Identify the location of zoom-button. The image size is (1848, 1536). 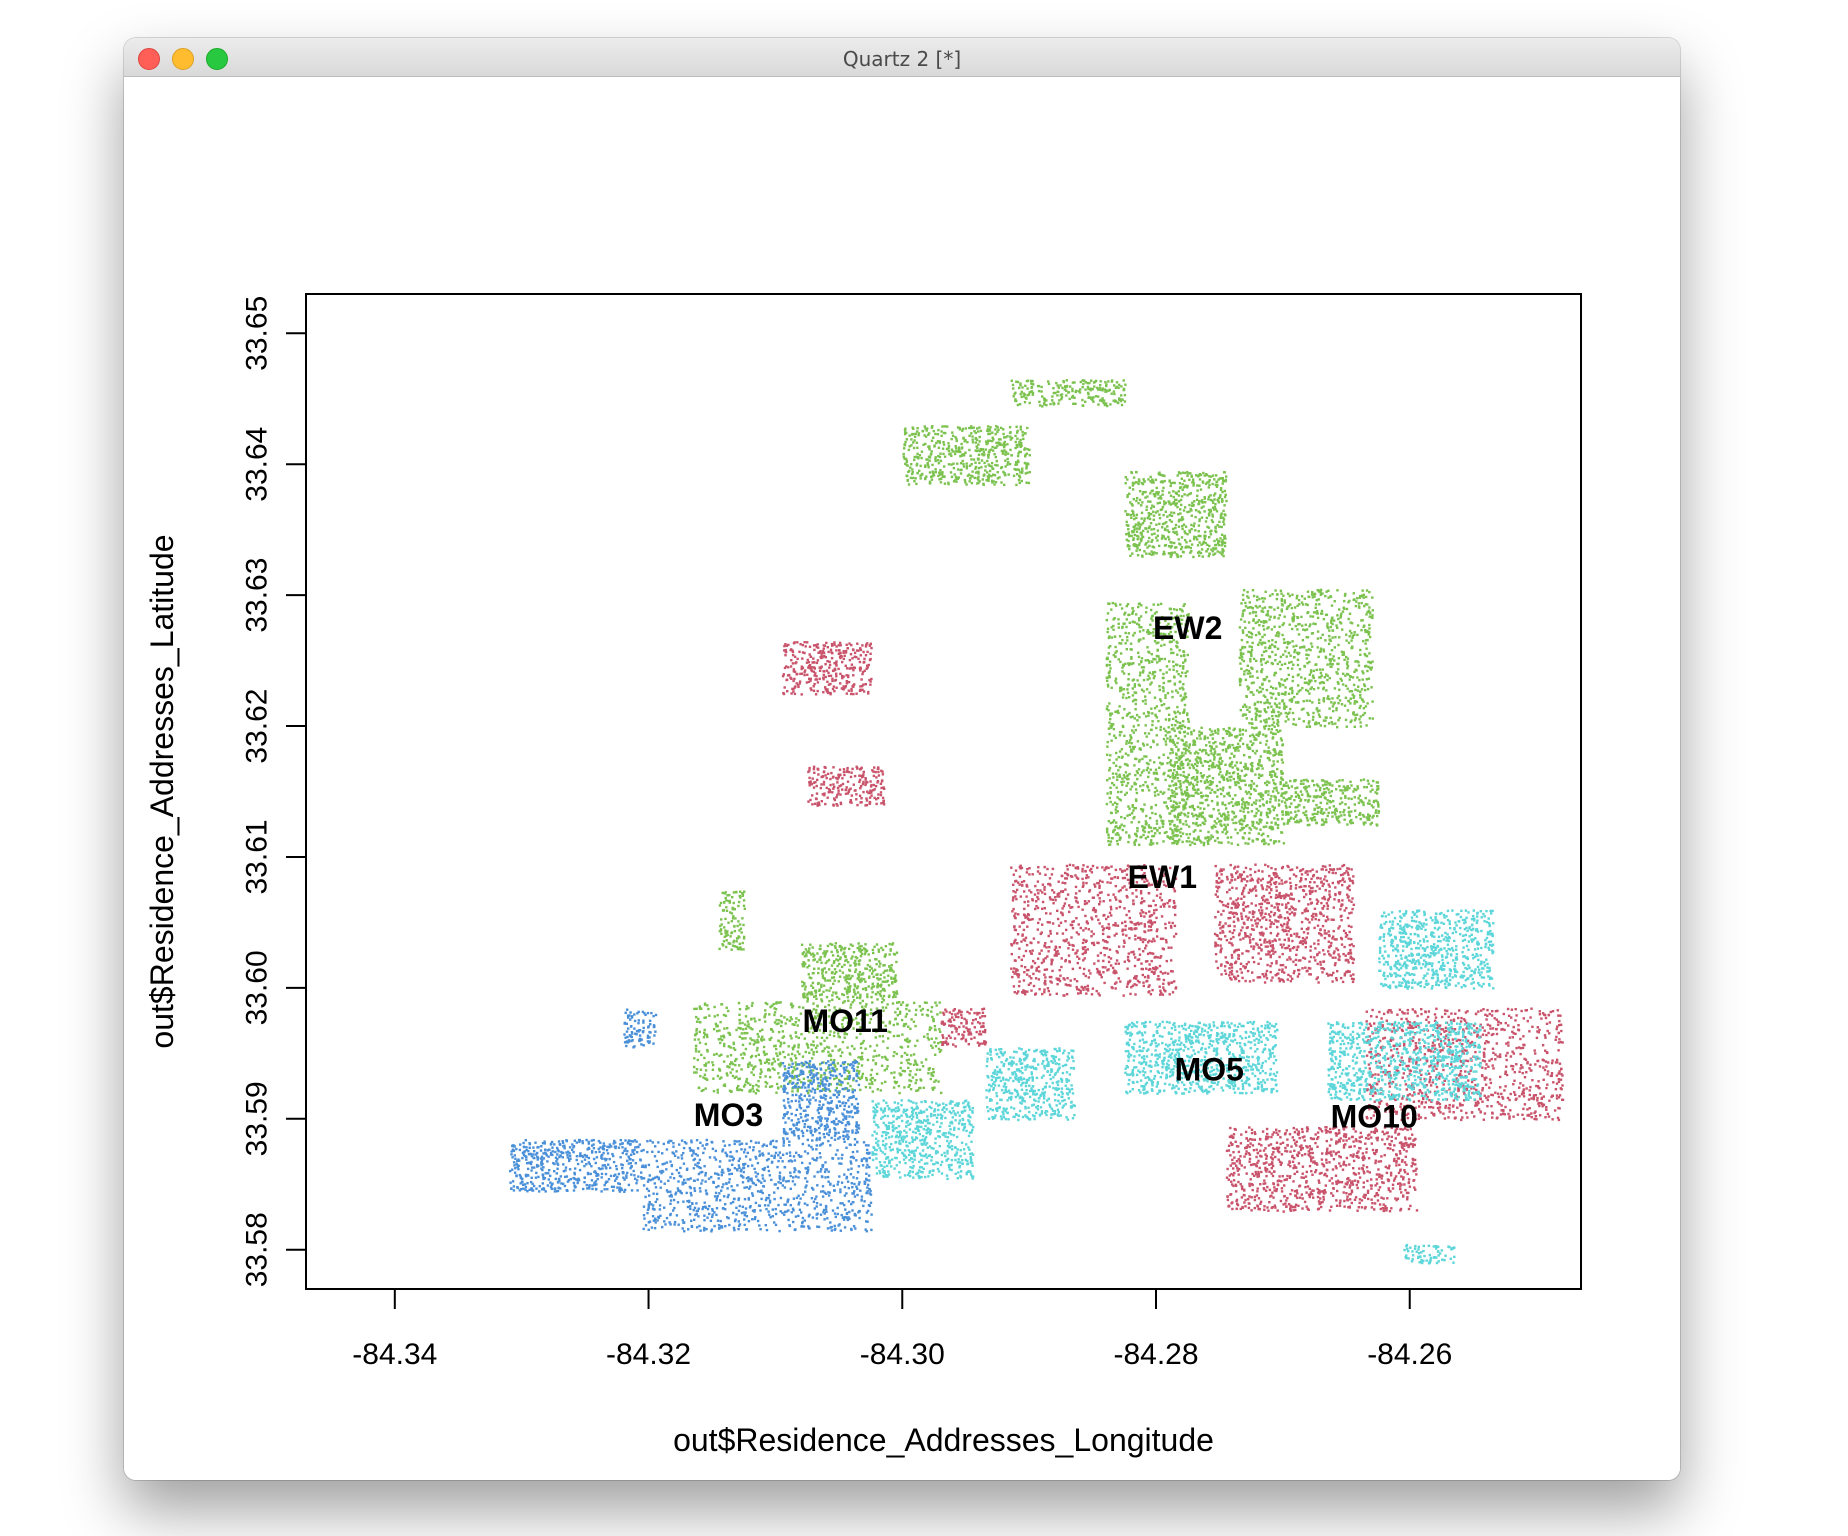
(217, 59).